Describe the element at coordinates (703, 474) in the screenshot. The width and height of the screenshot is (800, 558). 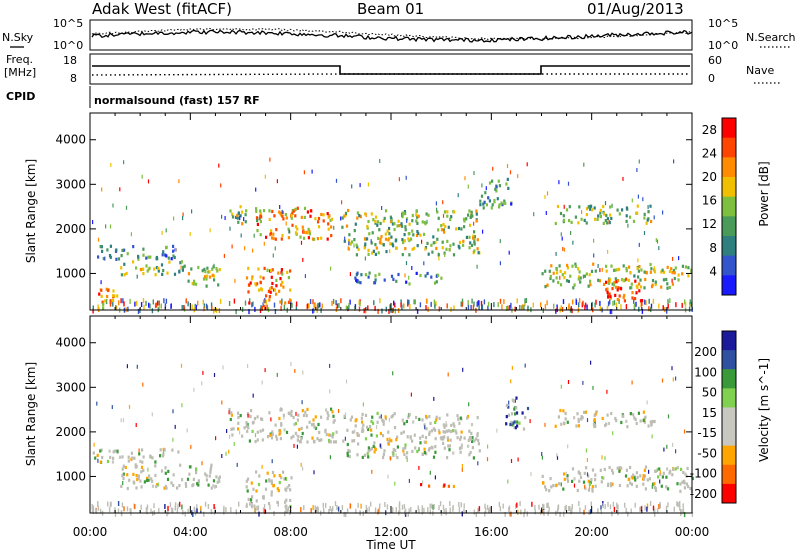
I see `velocity-colorbar-tick: -100` at that location.